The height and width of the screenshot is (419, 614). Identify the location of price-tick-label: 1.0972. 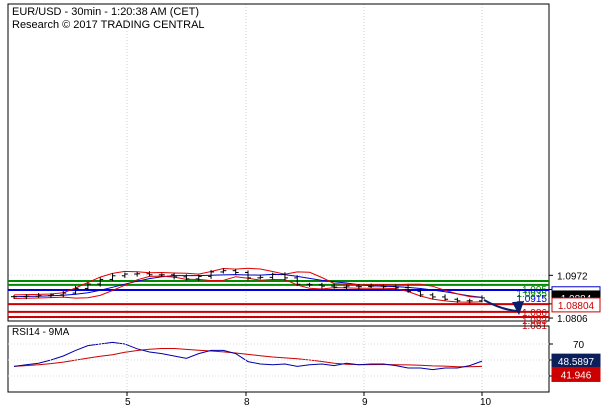
(572, 276).